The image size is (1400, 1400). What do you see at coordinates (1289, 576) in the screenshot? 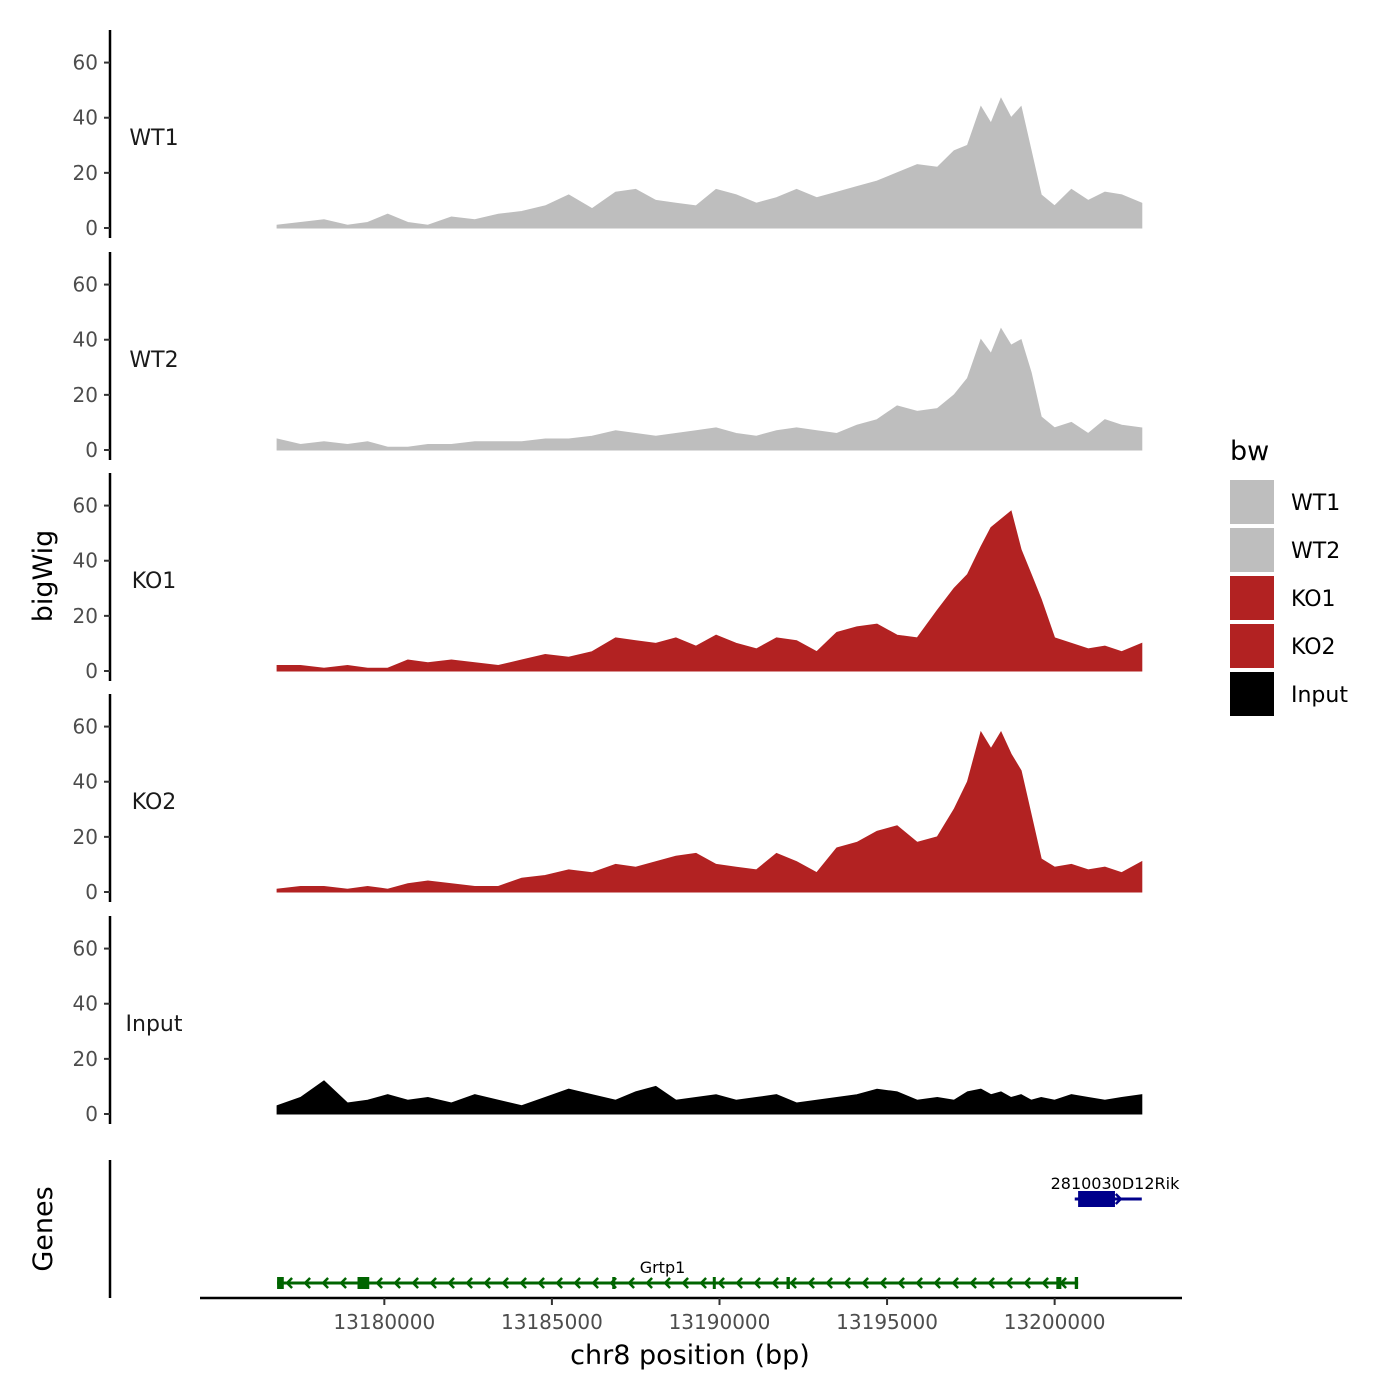
I see `legend: bw WT1 WT2 KO1 KO2 Input` at bounding box center [1289, 576].